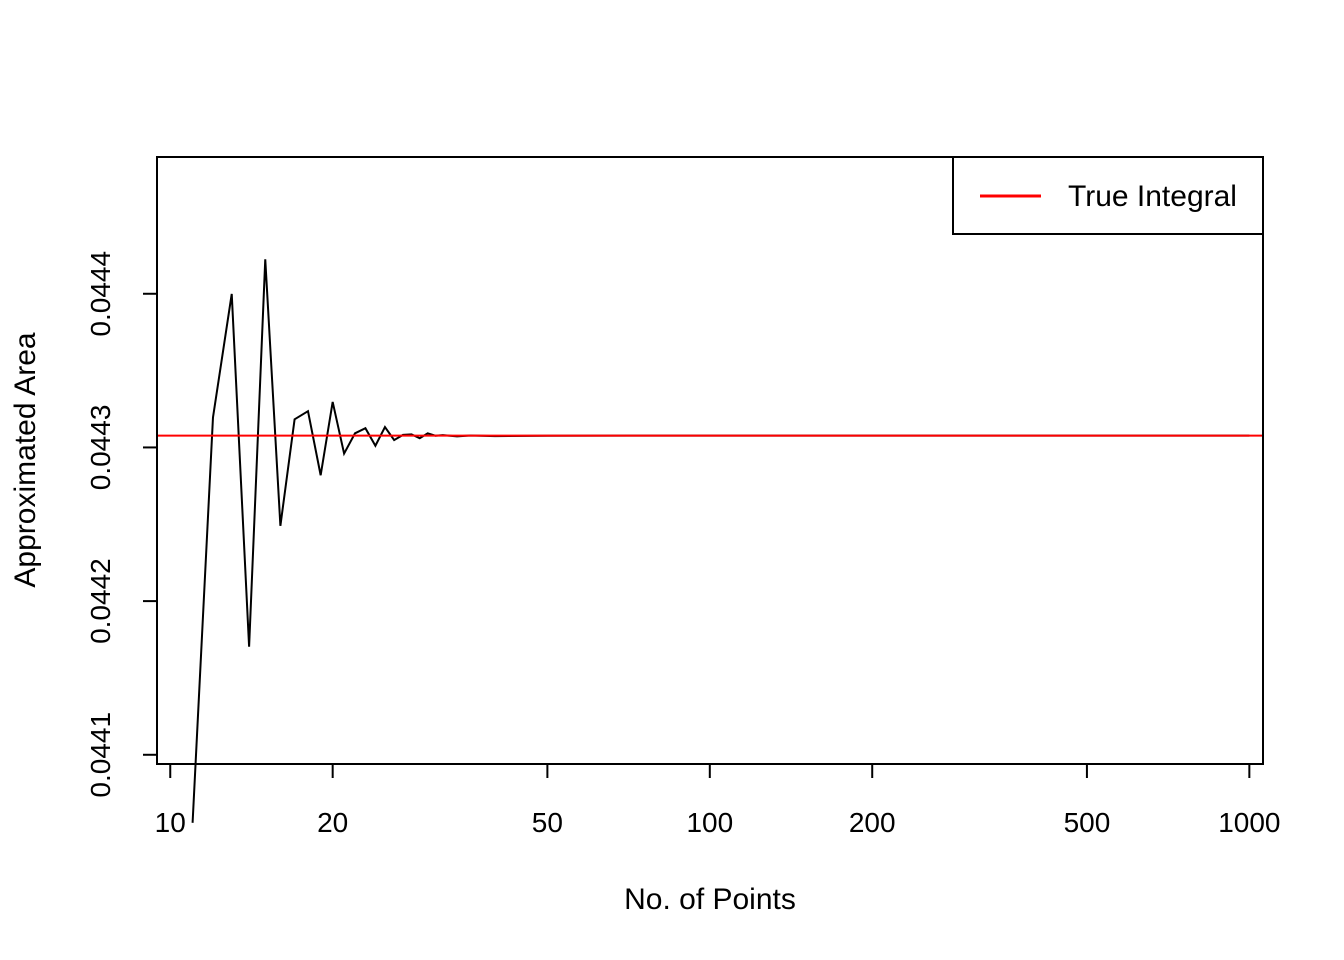 This screenshot has width=1344, height=960. Describe the element at coordinates (1087, 822) in the screenshot. I see `x-tick-label-500: 500` at that location.